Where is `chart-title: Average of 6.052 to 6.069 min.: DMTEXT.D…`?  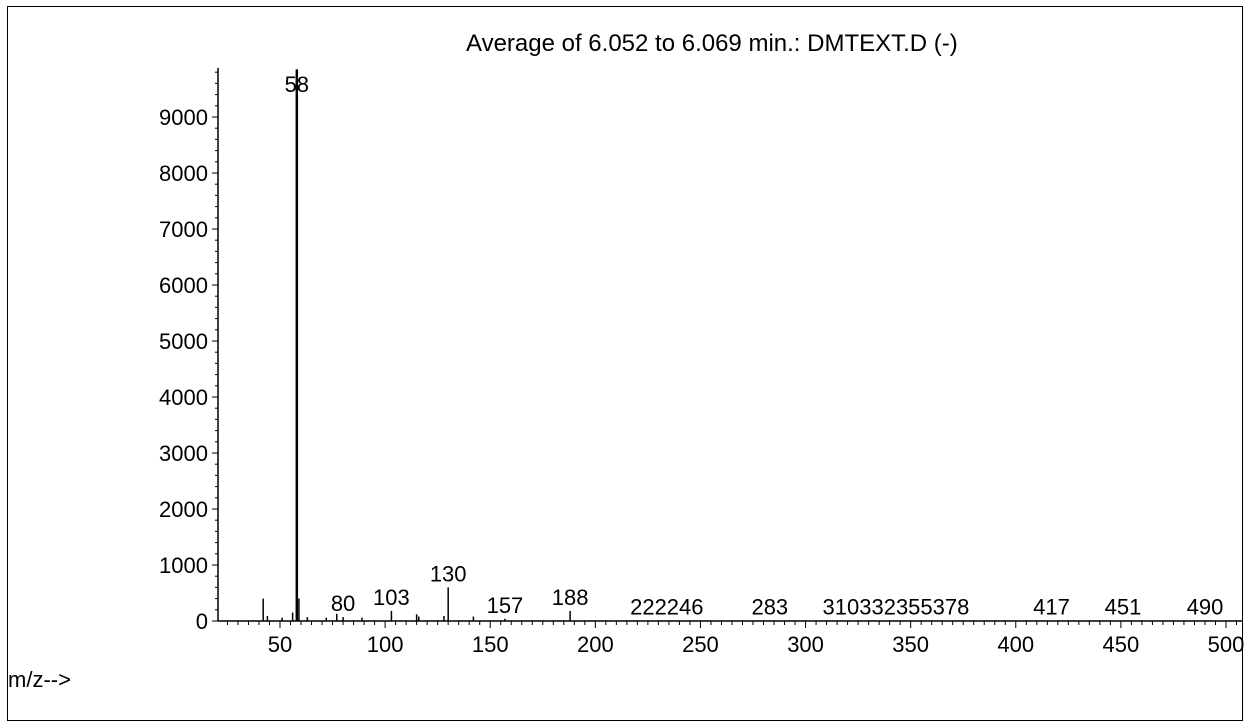
chart-title: Average of 6.052 to 6.069 min.: DMTEXT.D… is located at coordinates (712, 43).